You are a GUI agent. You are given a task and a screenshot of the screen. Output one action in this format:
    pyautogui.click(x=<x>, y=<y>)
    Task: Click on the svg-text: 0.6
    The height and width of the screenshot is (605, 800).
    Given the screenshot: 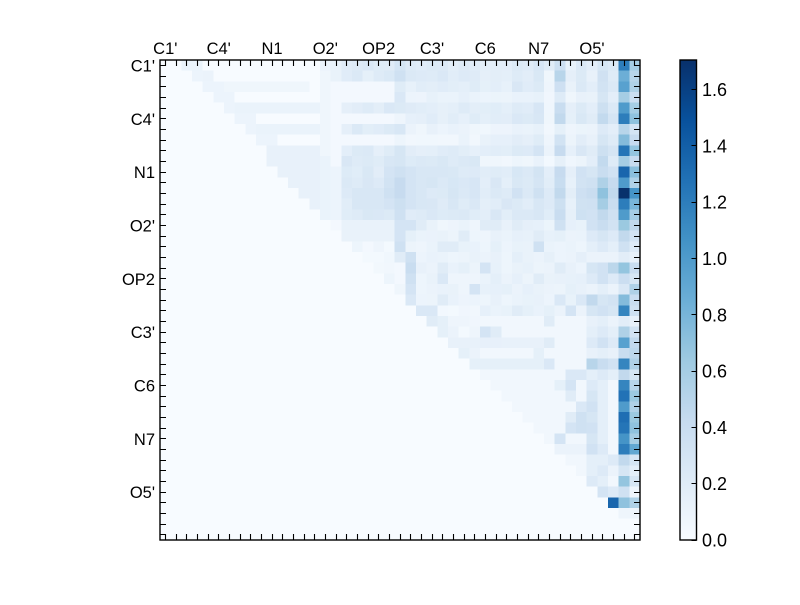 What is the action you would take?
    pyautogui.click(x=714, y=372)
    